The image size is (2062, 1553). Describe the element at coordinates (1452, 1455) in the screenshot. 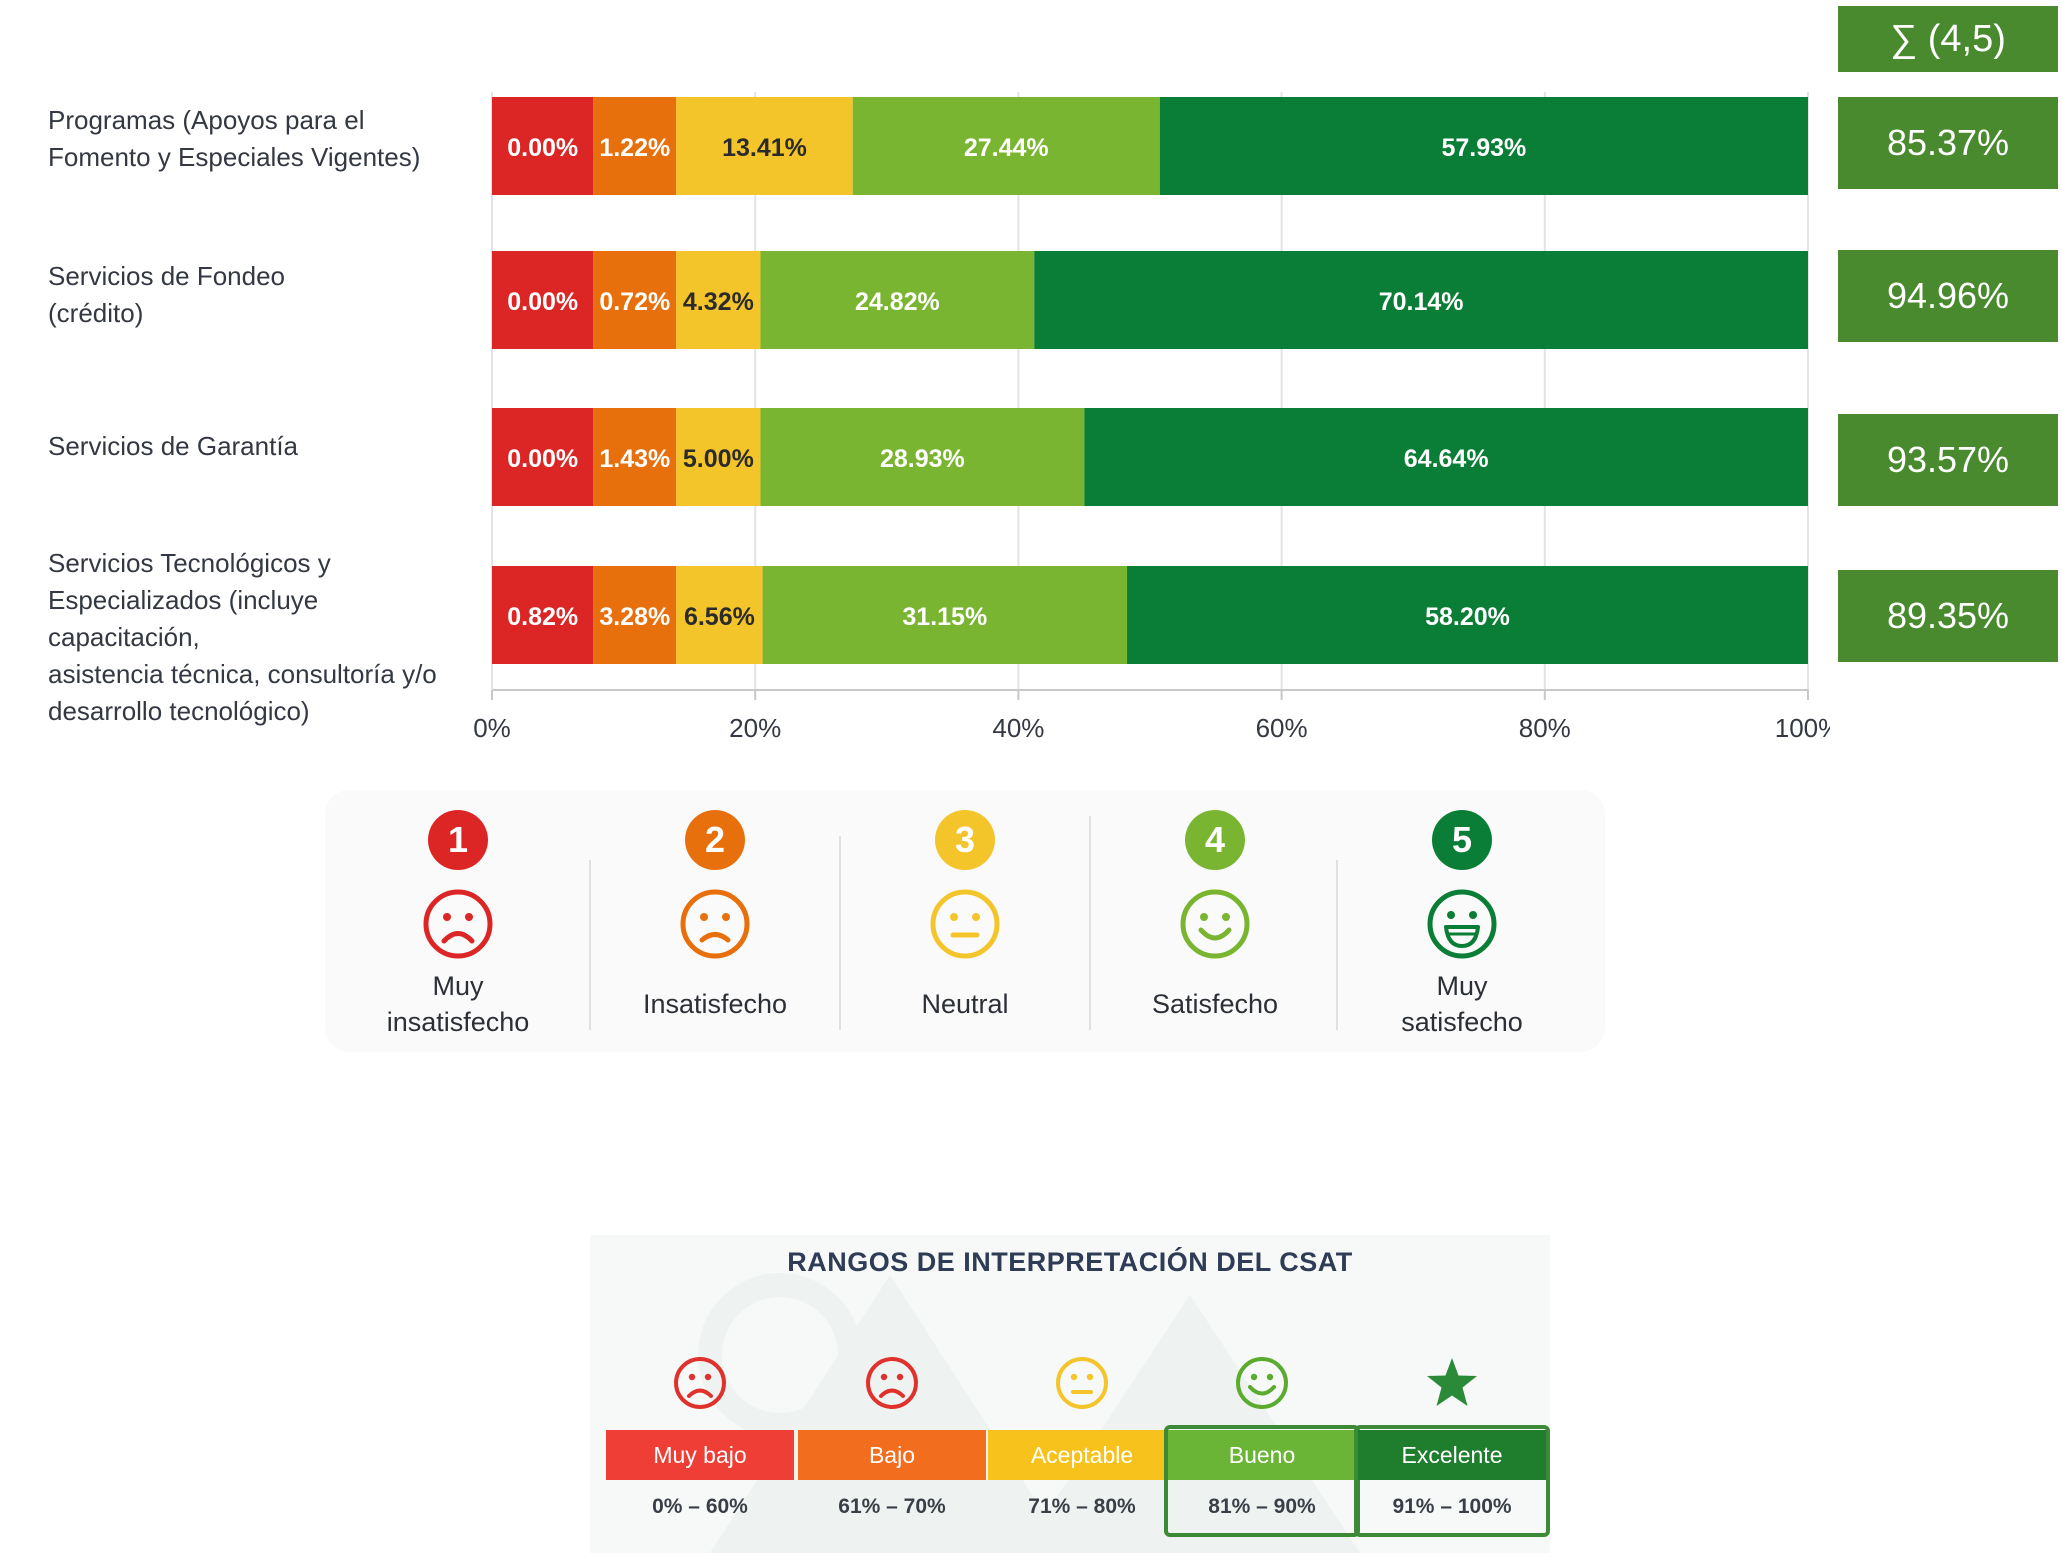

I see `csat-bar: Excelente` at that location.